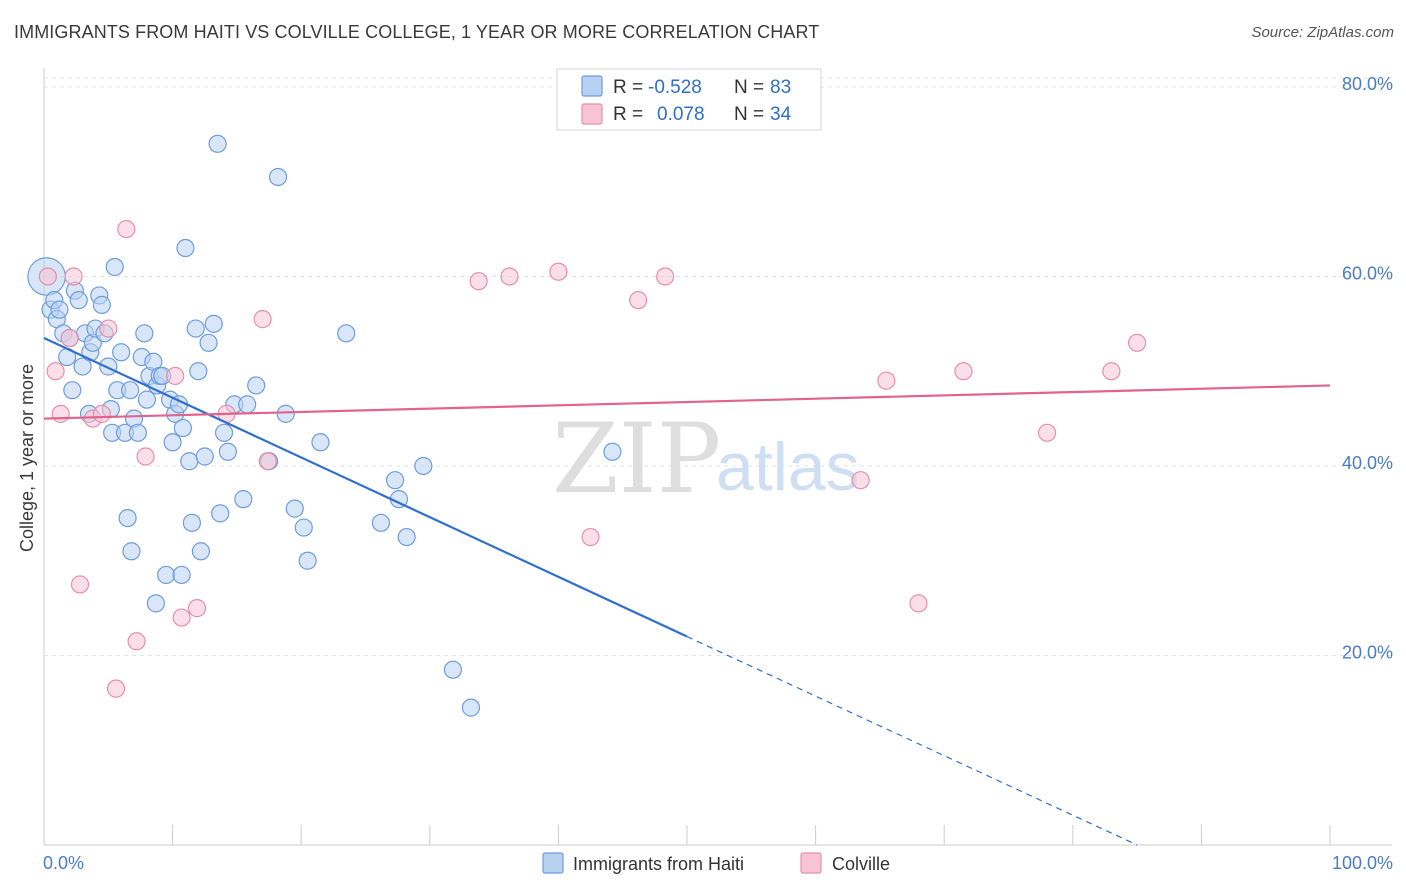  I want to click on x-tick-label: 0.0%, so click(63, 863).